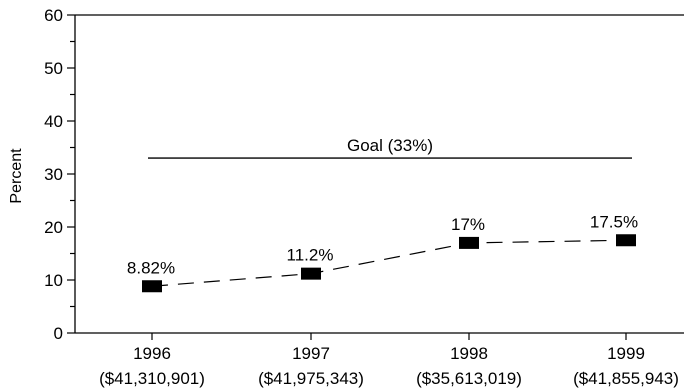 The width and height of the screenshot is (694, 391). What do you see at coordinates (53, 15) in the screenshot?
I see `y-tick-label: 60` at bounding box center [53, 15].